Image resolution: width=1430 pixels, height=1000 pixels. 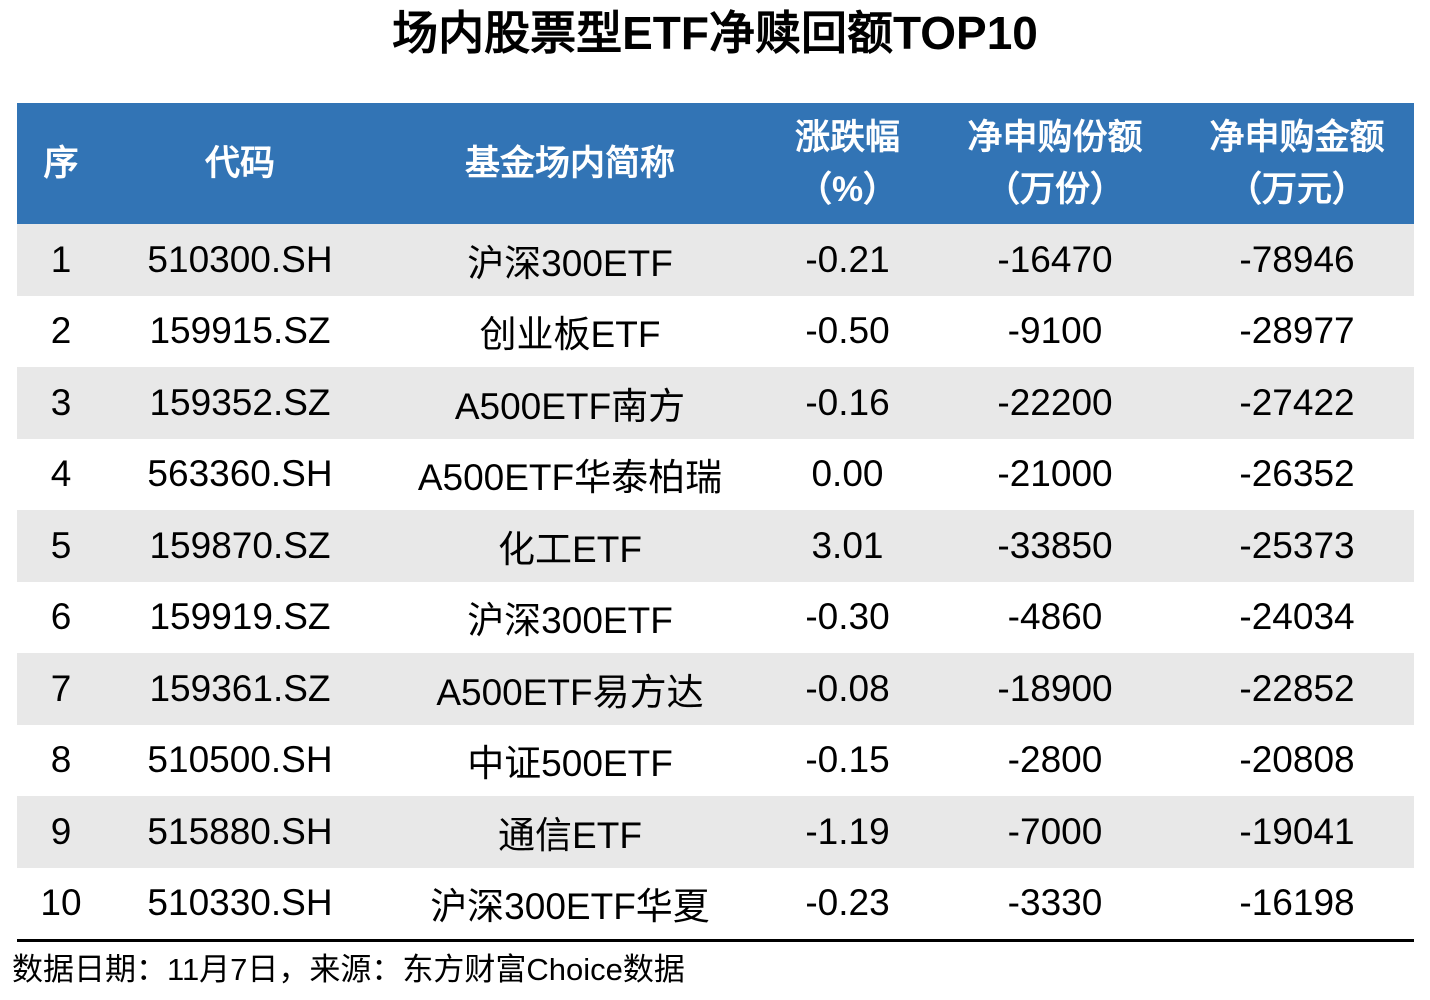 What do you see at coordinates (240, 903) in the screenshot?
I see `cell-code: 510330.SH` at bounding box center [240, 903].